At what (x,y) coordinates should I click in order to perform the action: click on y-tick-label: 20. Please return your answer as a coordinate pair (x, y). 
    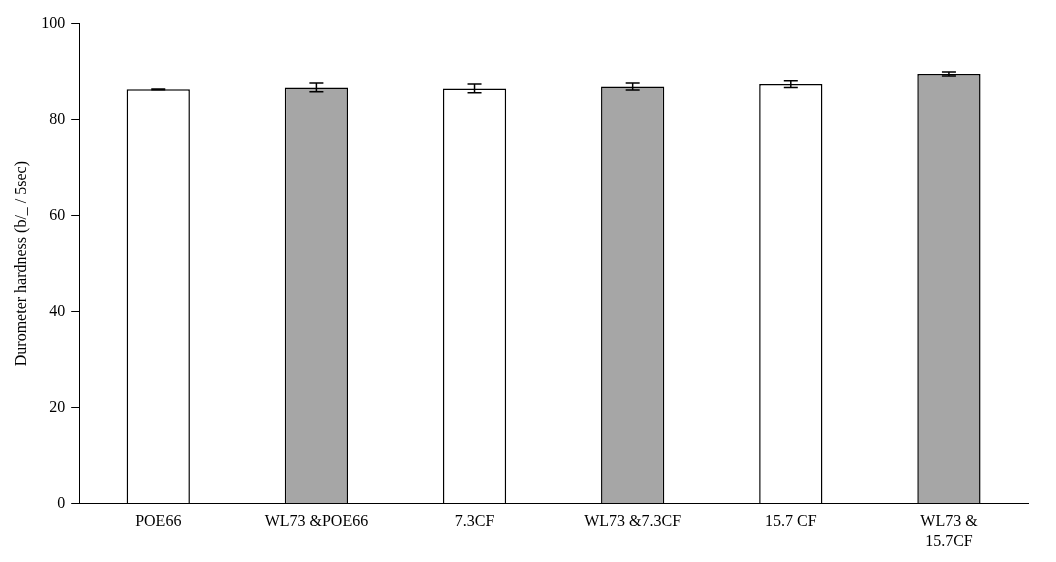
    Looking at the image, I should click on (57, 406).